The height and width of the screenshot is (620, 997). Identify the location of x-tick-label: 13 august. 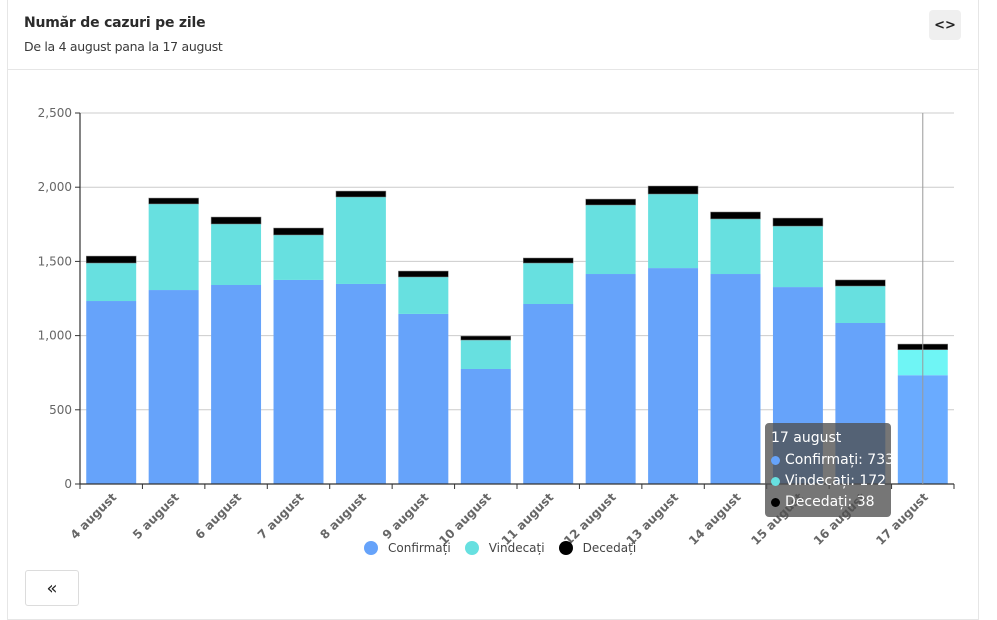
(653, 519).